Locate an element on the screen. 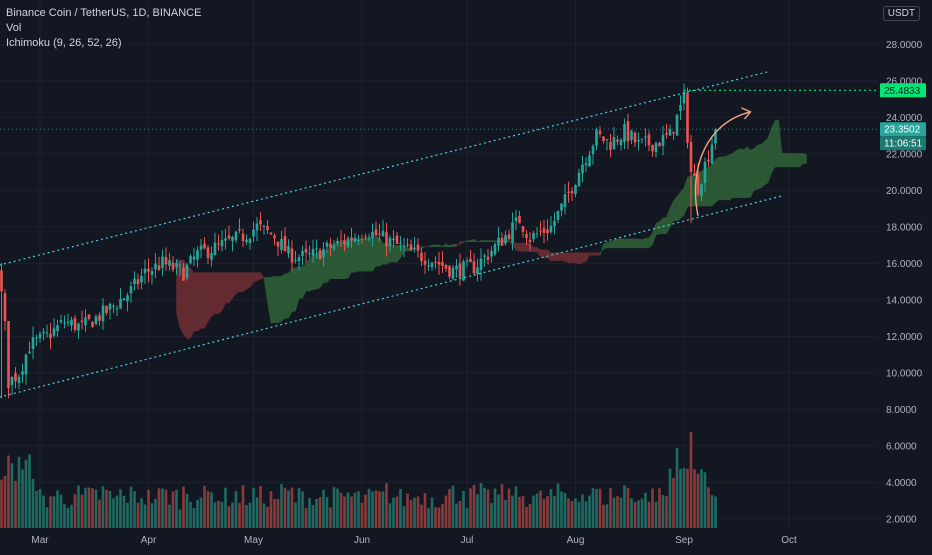  ichimoku-indicator-label: Ichimoku (9, 26, 52, 26) is located at coordinates (103, 43).